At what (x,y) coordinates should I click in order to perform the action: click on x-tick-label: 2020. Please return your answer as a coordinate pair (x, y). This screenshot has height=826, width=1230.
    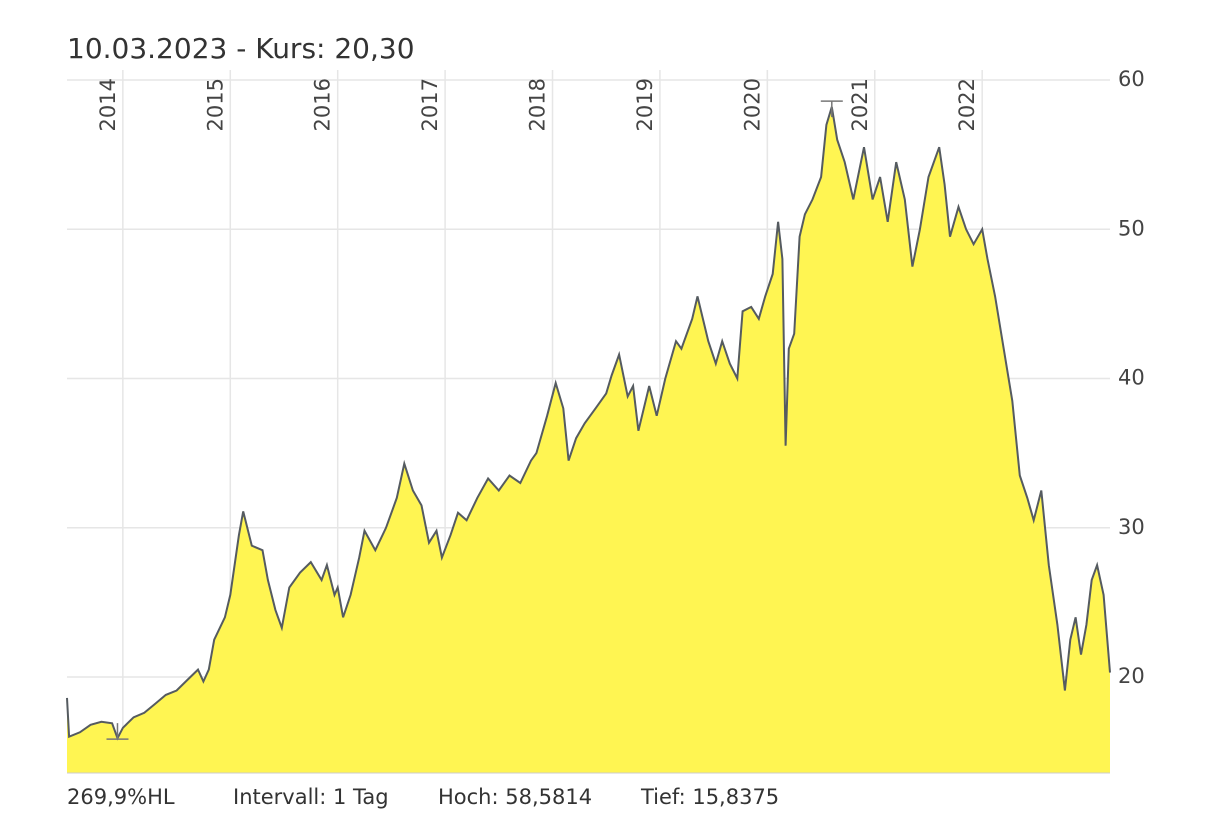
    Looking at the image, I should click on (752, 104).